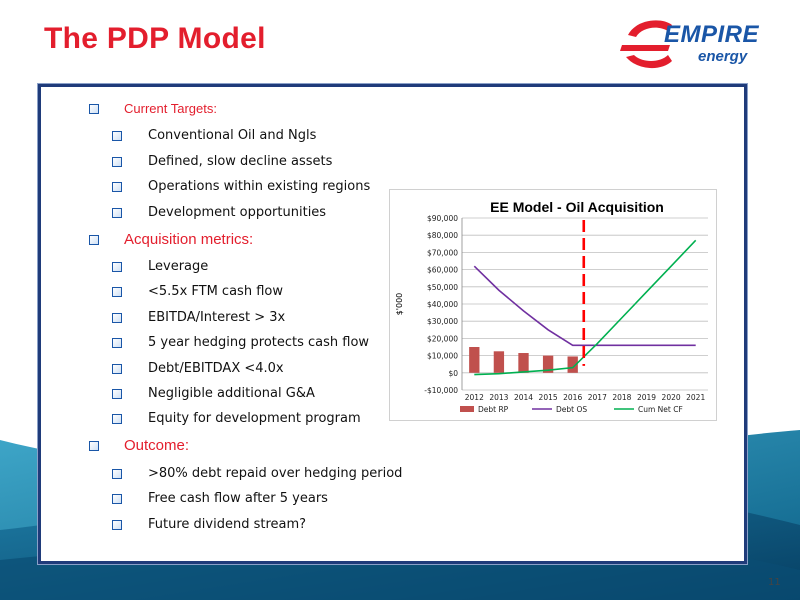 The height and width of the screenshot is (600, 800). I want to click on x-tick-label: 2012, so click(474, 397).